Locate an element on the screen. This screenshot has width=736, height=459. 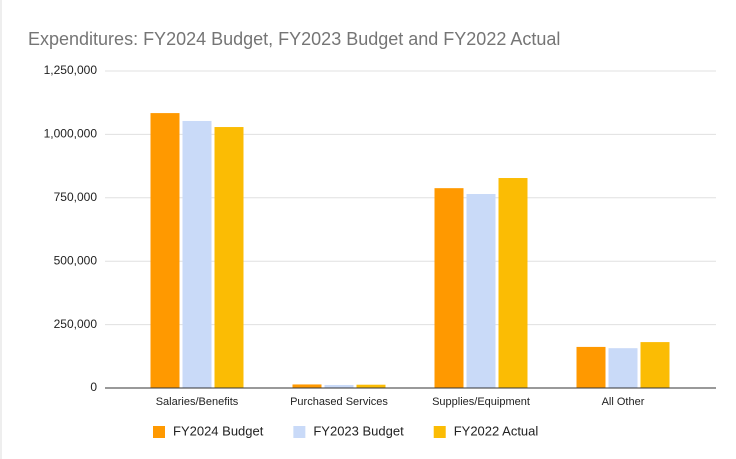
legend-label: FY2024 Budget is located at coordinates (218, 430).